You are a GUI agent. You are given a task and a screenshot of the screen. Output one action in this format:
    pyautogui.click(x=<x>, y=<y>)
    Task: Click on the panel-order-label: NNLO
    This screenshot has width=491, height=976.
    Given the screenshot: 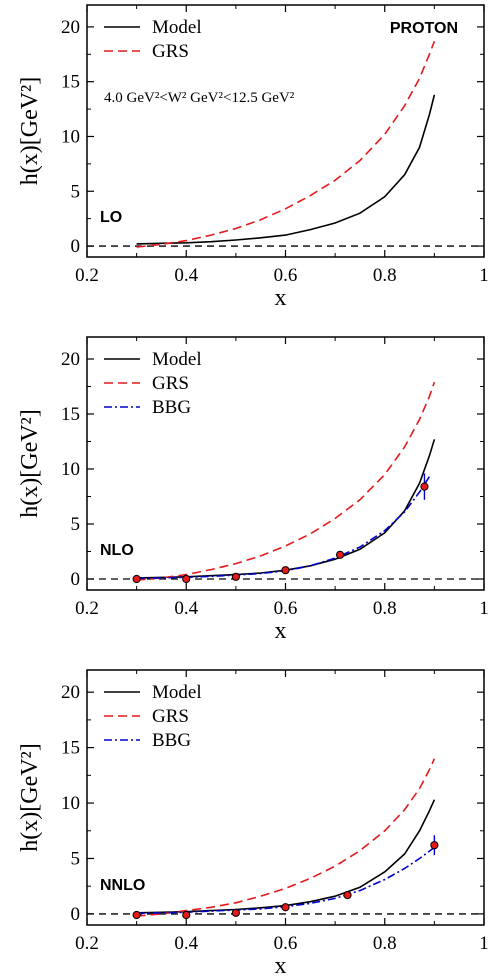 What is the action you would take?
    pyautogui.click(x=122, y=885)
    